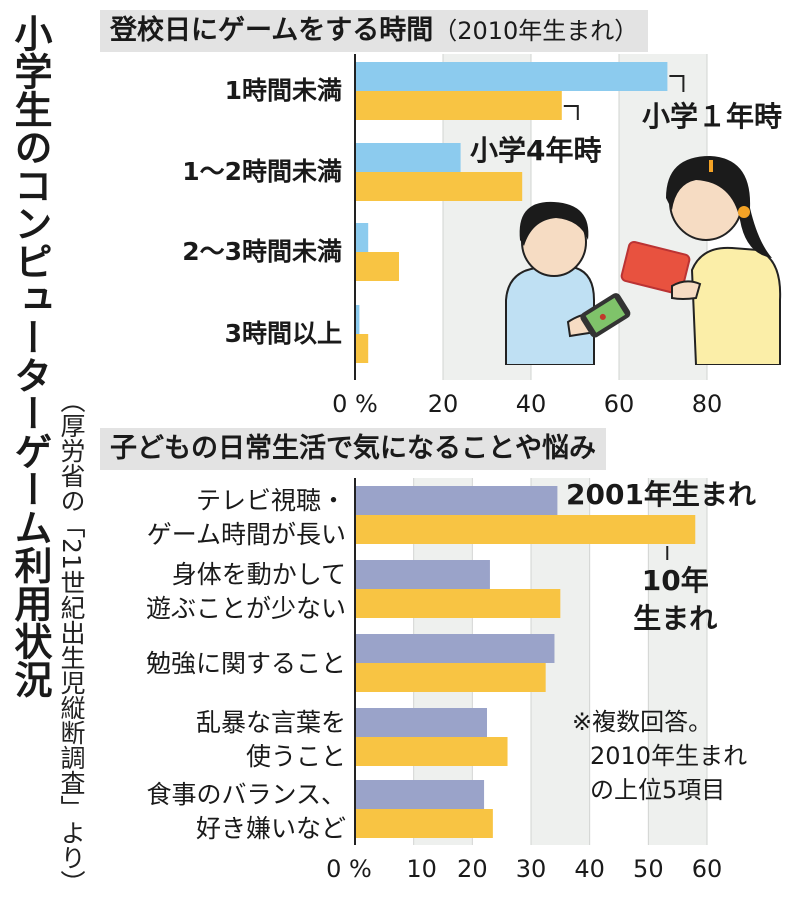  What do you see at coordinates (675, 618) in the screenshot?
I see `chart2-series-label: 生まれ` at bounding box center [675, 618].